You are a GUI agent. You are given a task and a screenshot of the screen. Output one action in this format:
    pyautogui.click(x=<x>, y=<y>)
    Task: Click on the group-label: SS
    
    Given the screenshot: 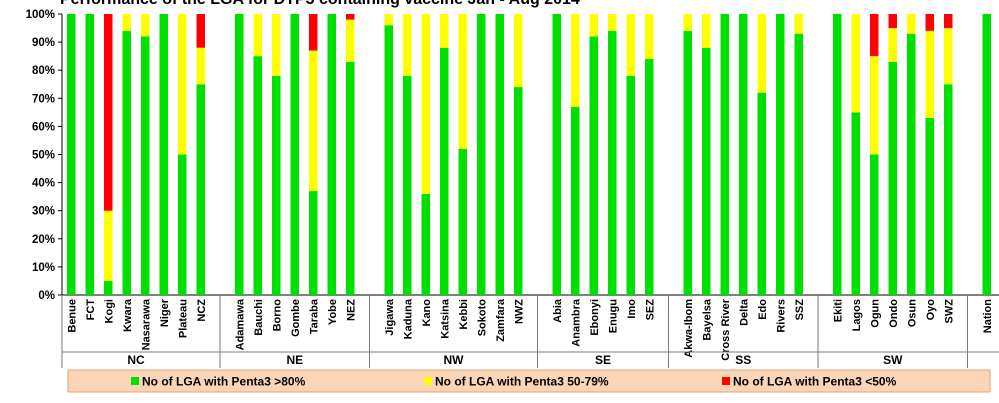 What is the action you would take?
    pyautogui.click(x=743, y=360)
    